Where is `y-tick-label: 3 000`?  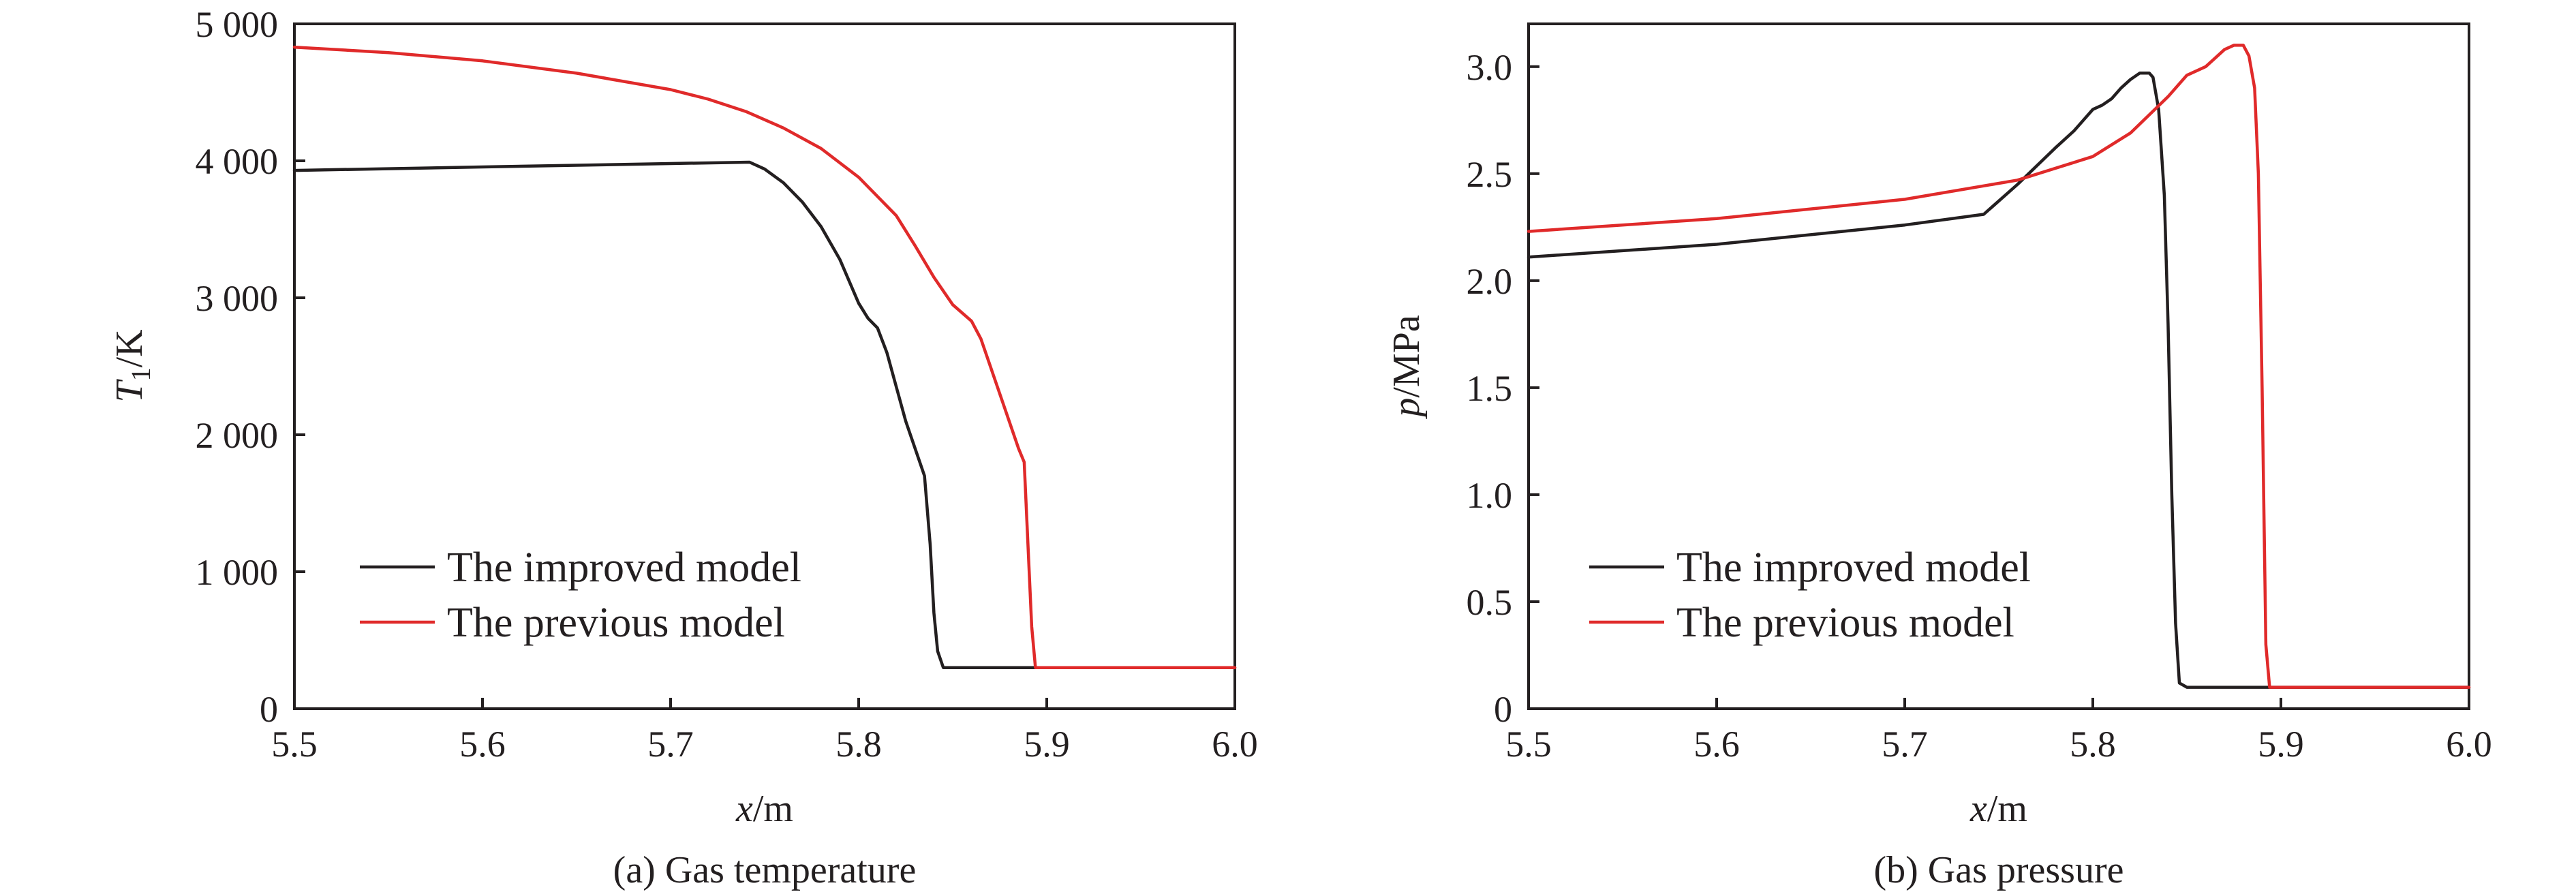
y-tick-label: 3 000 is located at coordinates (237, 298).